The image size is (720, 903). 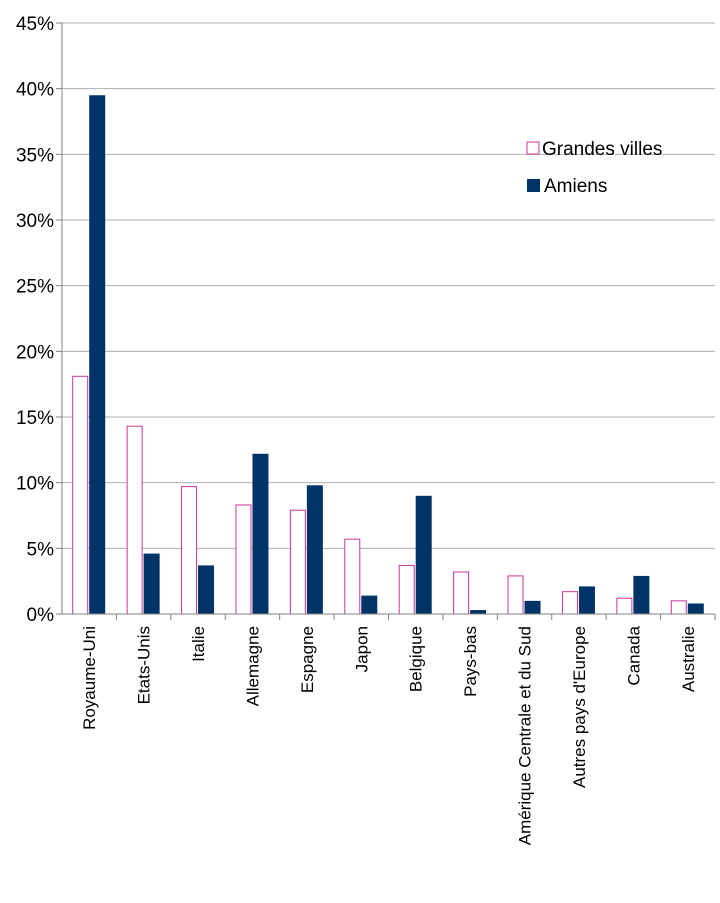 What do you see at coordinates (89, 678) in the screenshot?
I see `category-label: Royaume-Uni` at bounding box center [89, 678].